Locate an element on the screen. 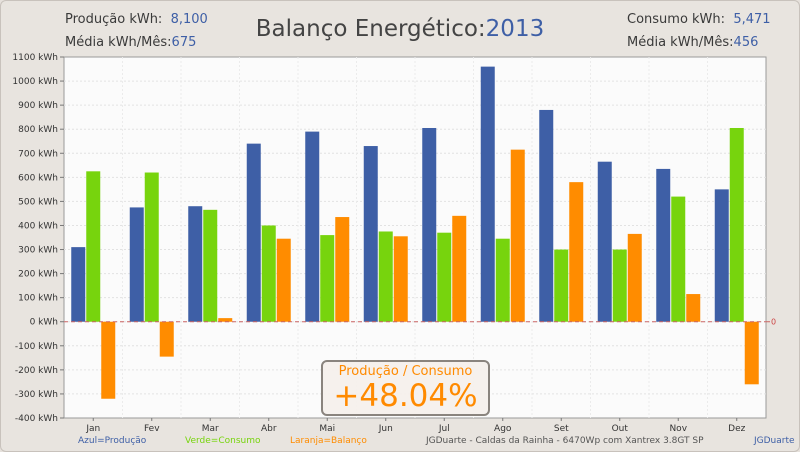  y-tick-label: -300 kWh is located at coordinates (36, 395).